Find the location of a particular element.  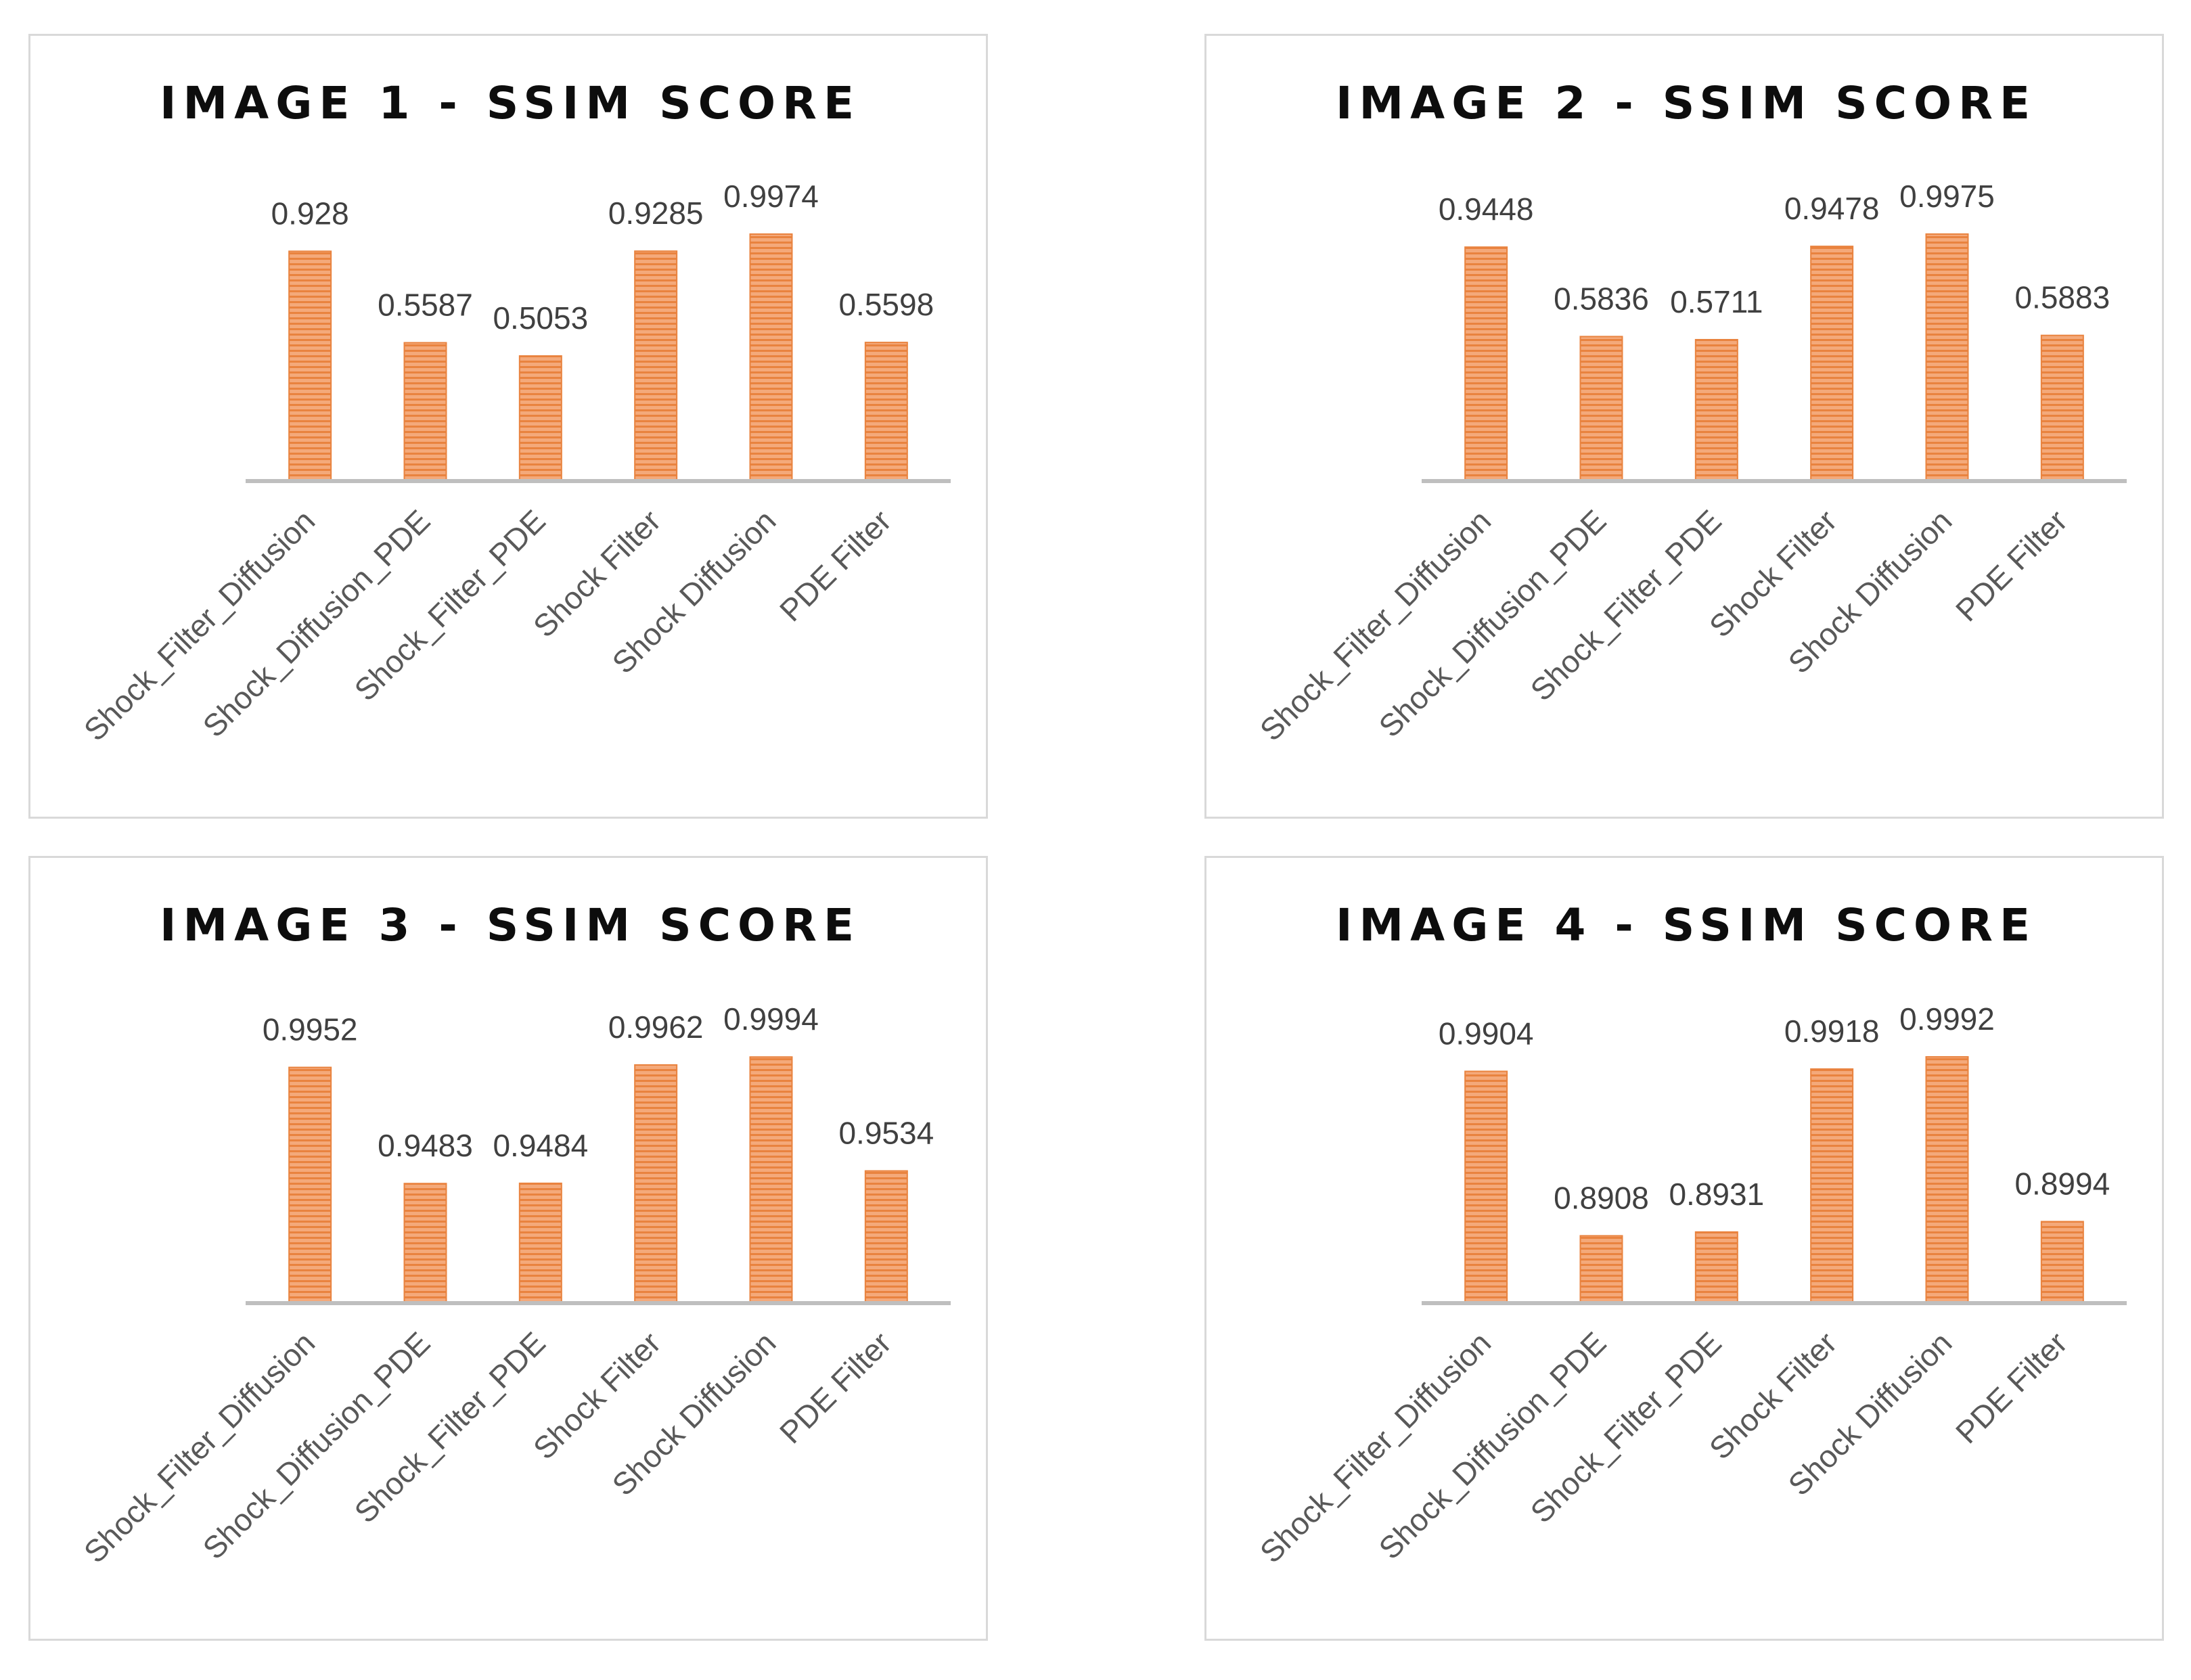

chart-title: IMAGE 4 - SSIM SCORE is located at coordinates (1686, 925).